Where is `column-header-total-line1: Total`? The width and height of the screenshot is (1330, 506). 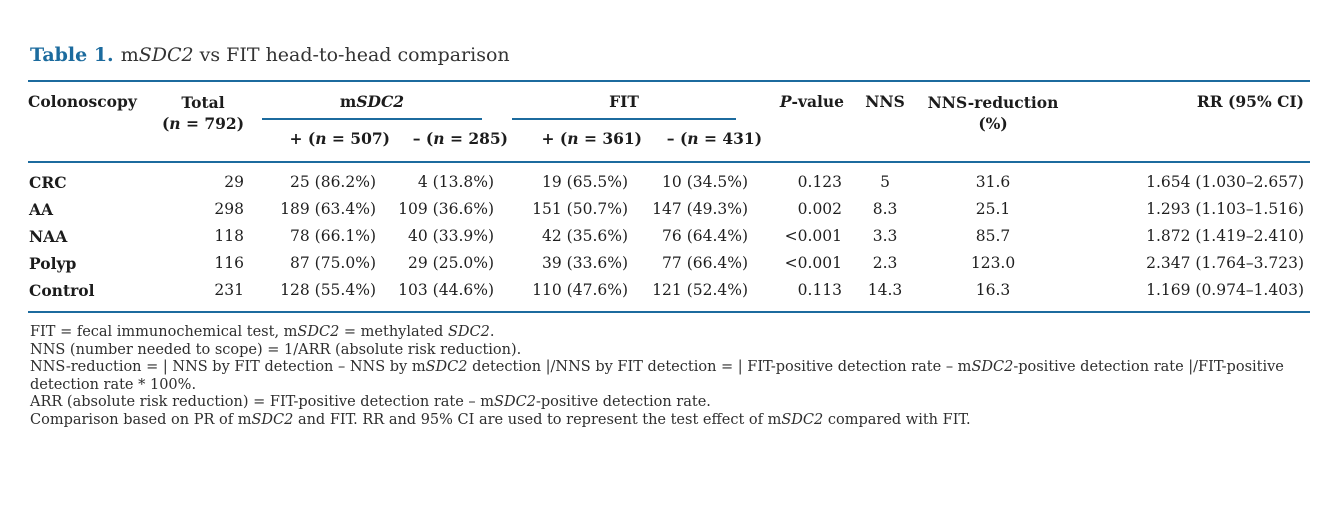 column-header-total-line1: Total is located at coordinates (203, 102).